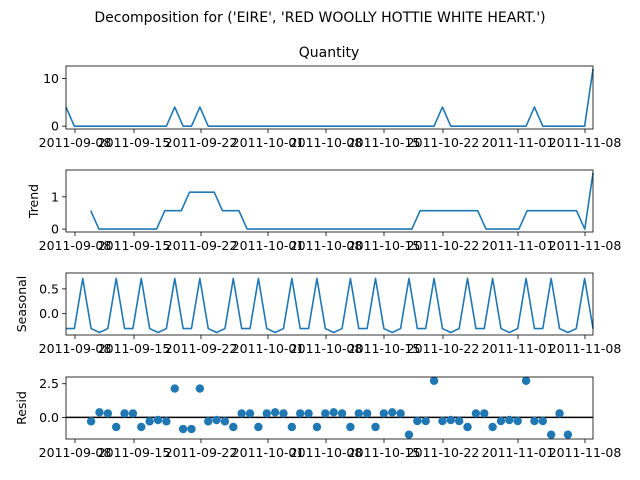  I want to click on panel-quantity-title: Quantity, so click(329, 53).